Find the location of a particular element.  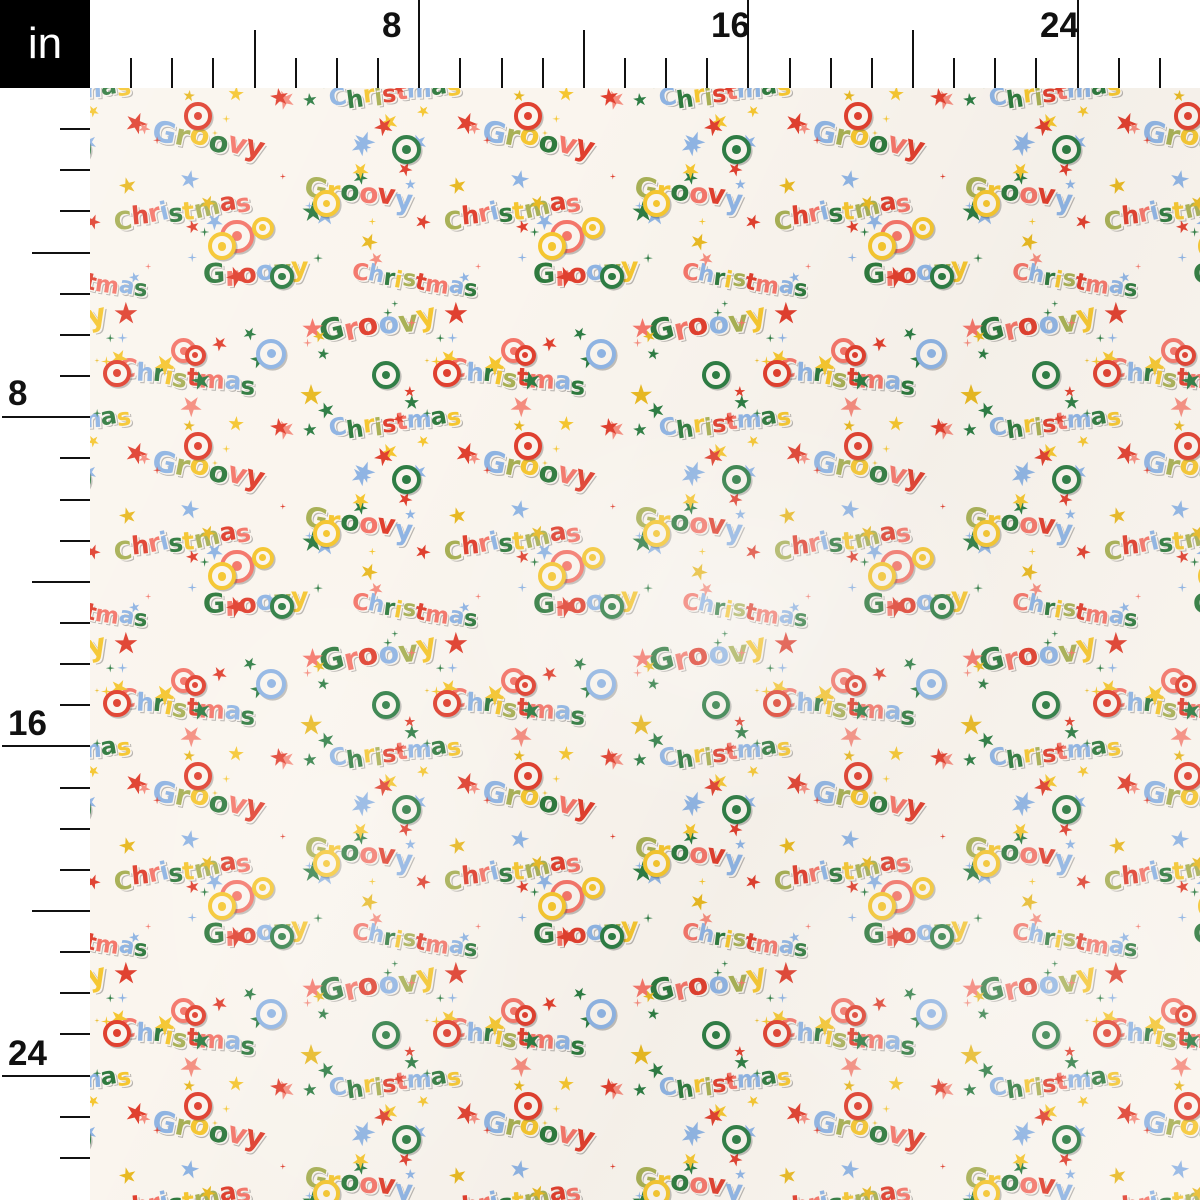

unit-label-box: in is located at coordinates (45, 44).